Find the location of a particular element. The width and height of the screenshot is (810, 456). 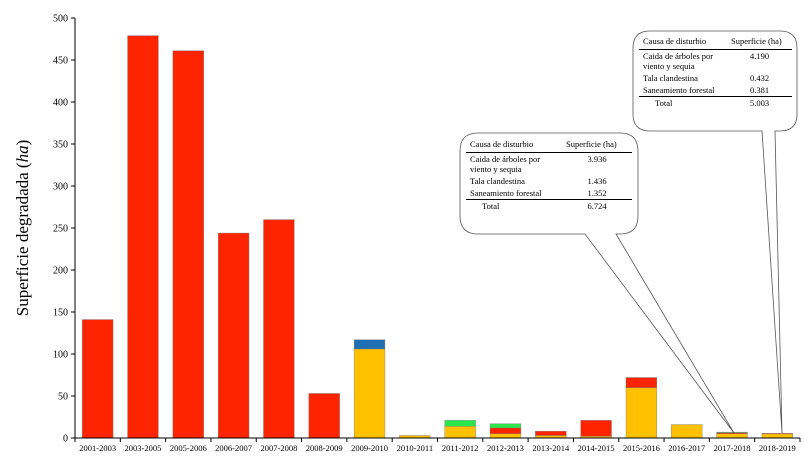

y-tick-label: 400 is located at coordinates (60, 103).